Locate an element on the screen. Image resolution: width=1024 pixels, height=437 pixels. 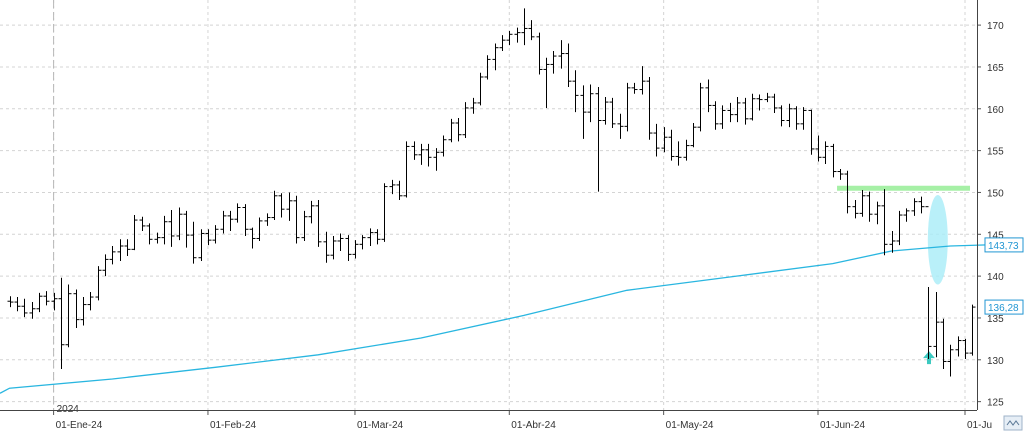
moving-average-price-tag-frame is located at coordinates (1004, 245).